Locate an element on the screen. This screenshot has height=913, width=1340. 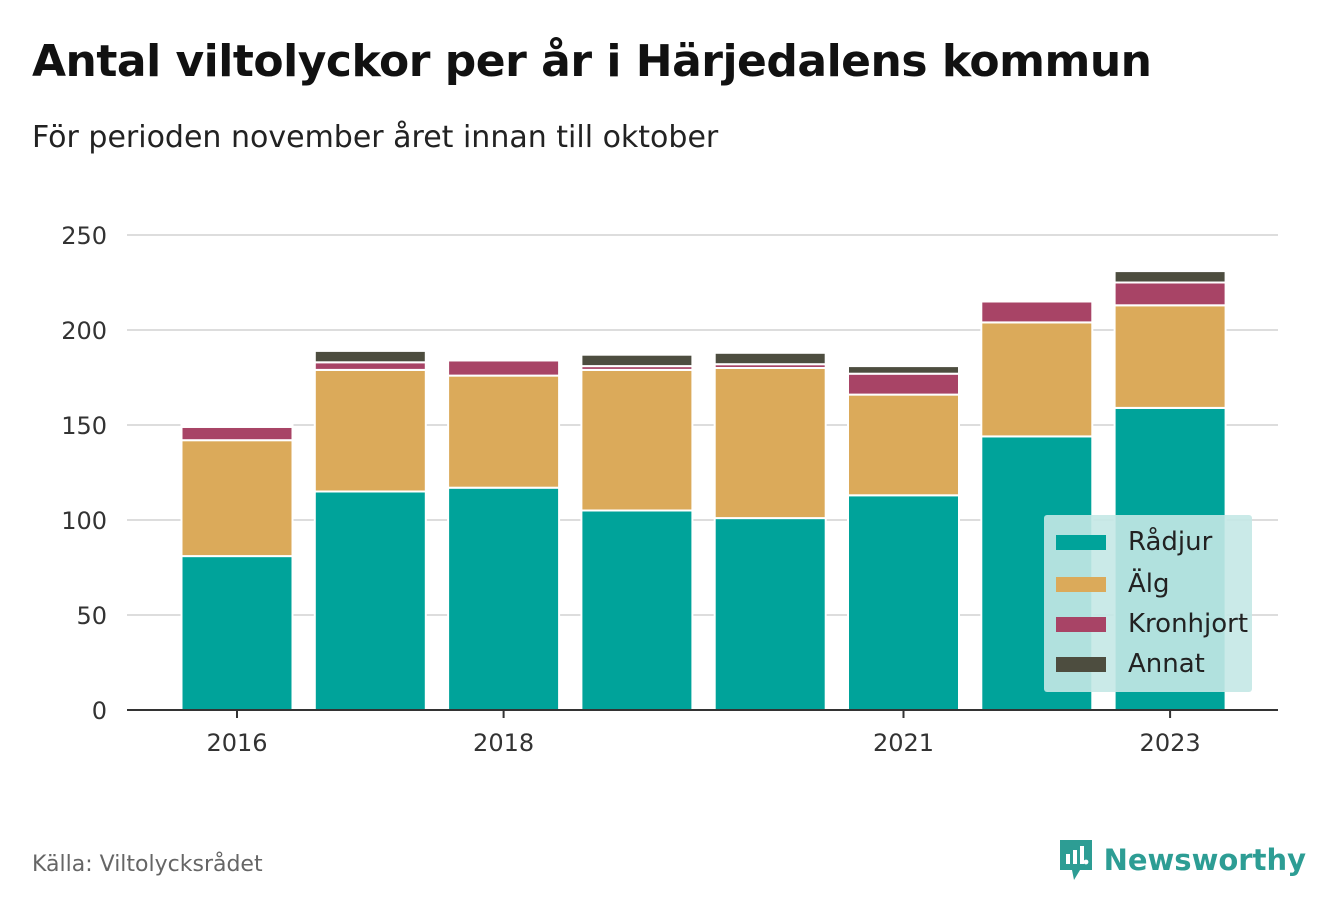
legend-swatch-radjur is located at coordinates (1081, 542).